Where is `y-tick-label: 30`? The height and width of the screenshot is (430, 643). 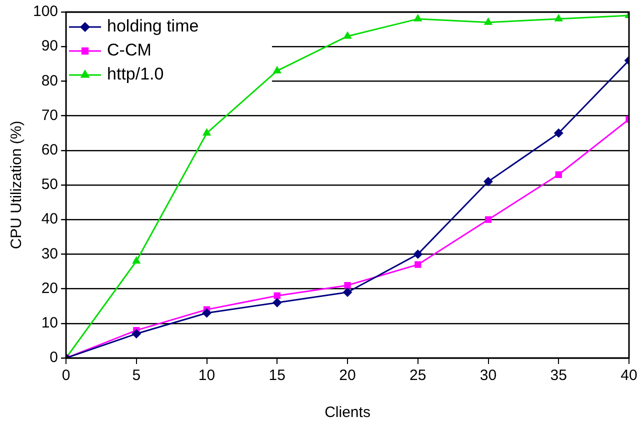
y-tick-label: 30 is located at coordinates (49, 253).